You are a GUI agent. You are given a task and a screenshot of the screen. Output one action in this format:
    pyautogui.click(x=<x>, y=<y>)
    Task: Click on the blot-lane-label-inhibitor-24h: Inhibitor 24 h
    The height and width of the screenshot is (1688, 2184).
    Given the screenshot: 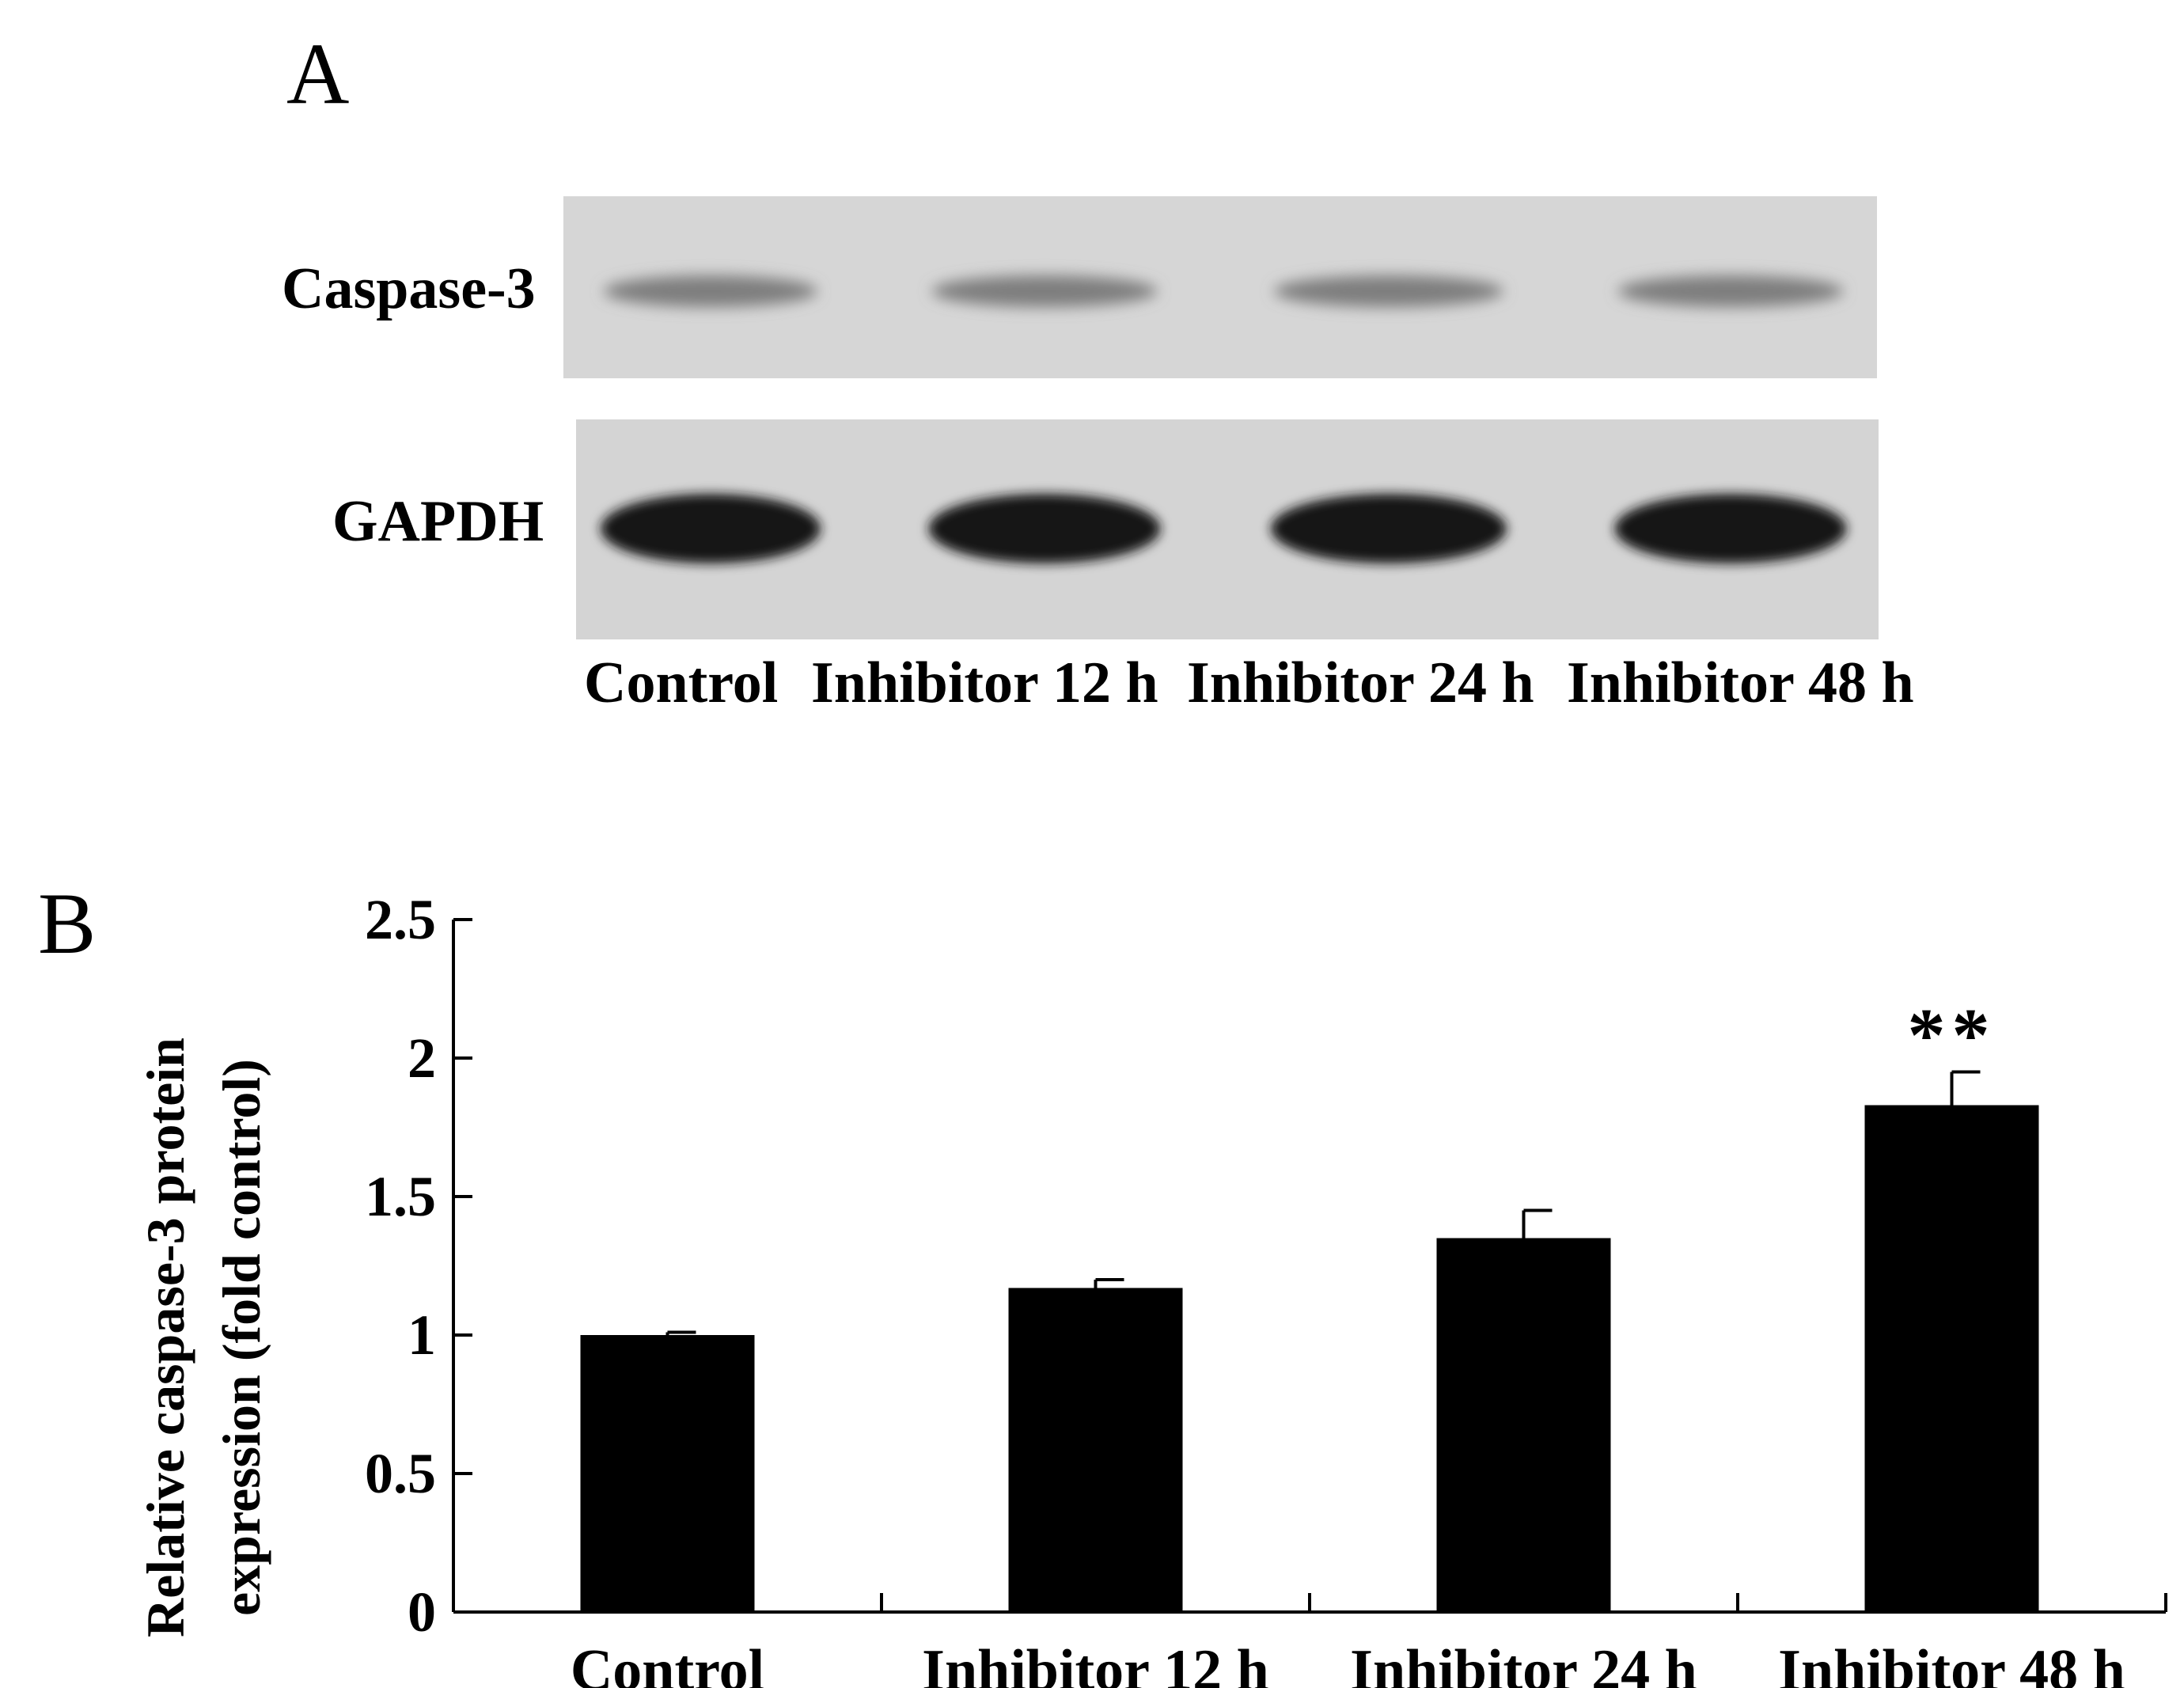 What is the action you would take?
    pyautogui.click(x=1360, y=683)
    